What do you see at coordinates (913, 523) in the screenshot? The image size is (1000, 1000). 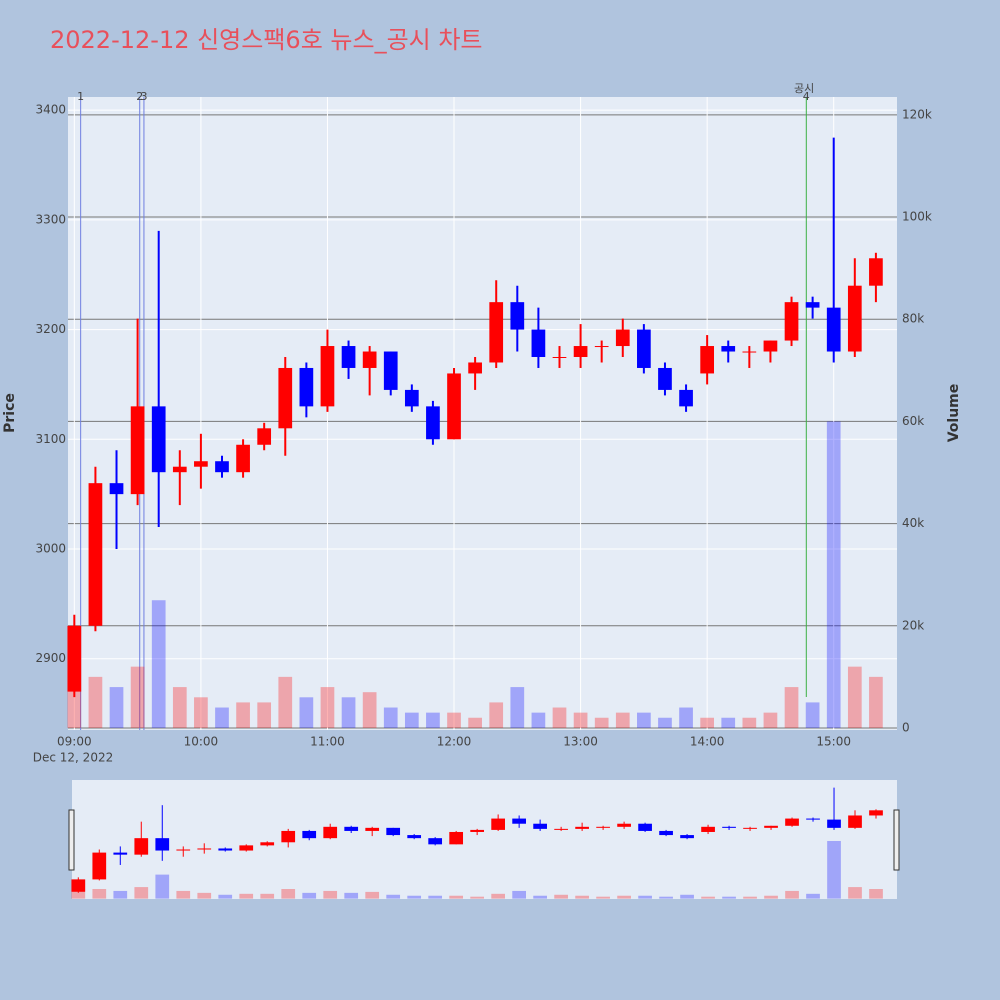 I see `y2-tick-label: 40k` at bounding box center [913, 523].